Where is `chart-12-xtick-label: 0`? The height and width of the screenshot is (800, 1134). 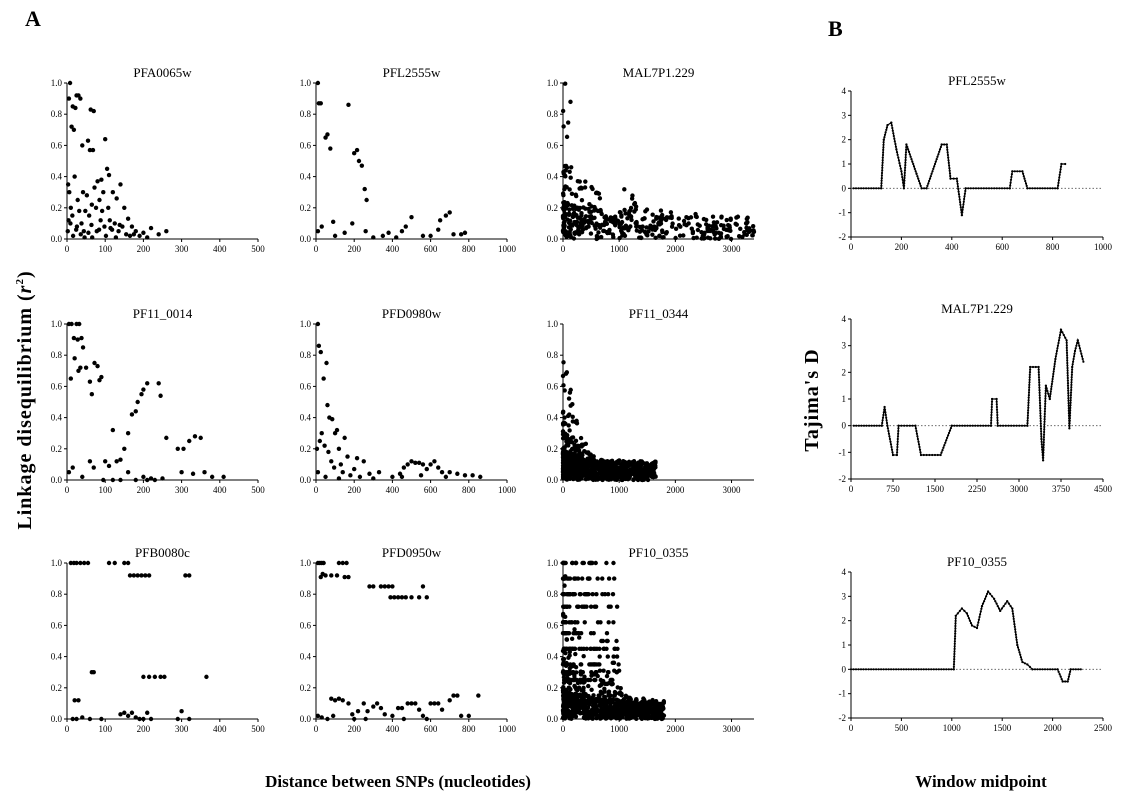 chart-12-xtick-label: 0 is located at coordinates (851, 728).